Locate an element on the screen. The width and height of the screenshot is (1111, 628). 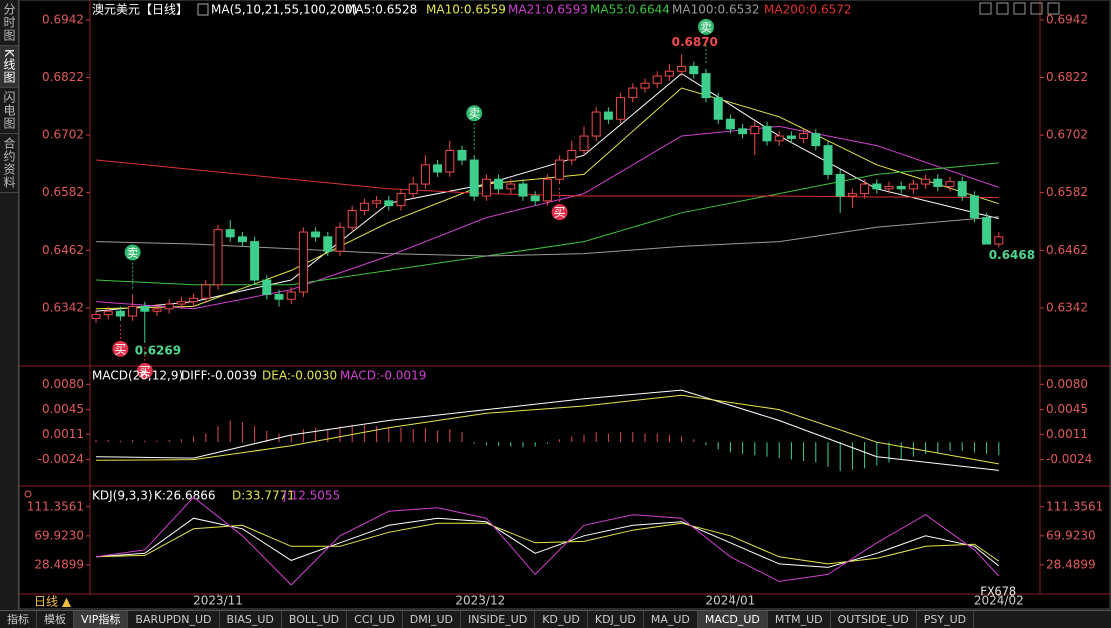
tab: VIP指标 is located at coordinates (101, 619).